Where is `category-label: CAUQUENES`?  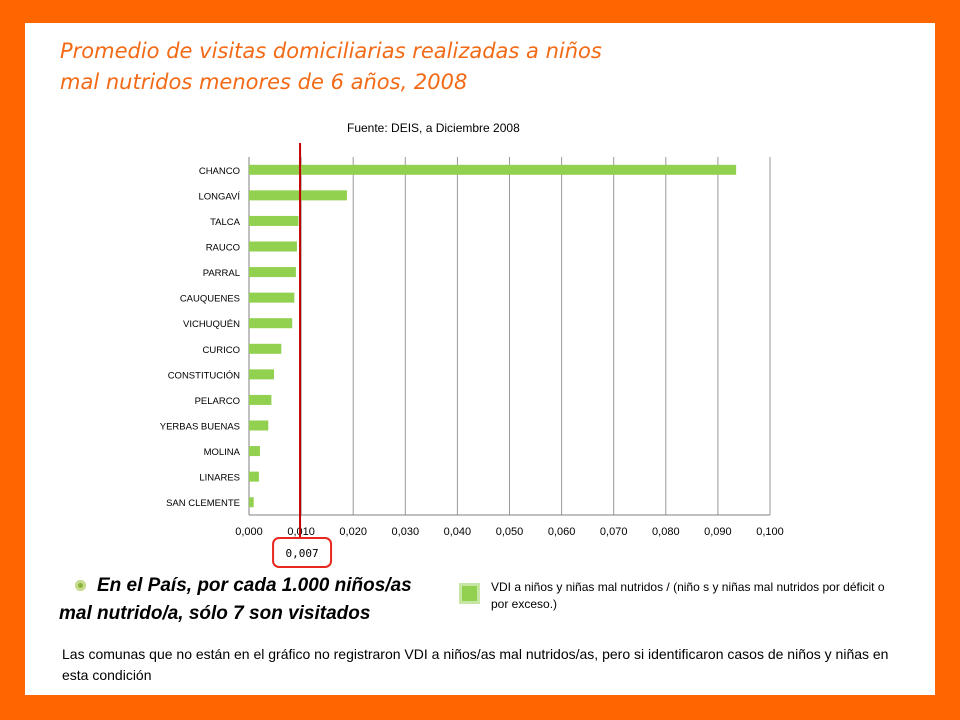 category-label: CAUQUENES is located at coordinates (210, 299).